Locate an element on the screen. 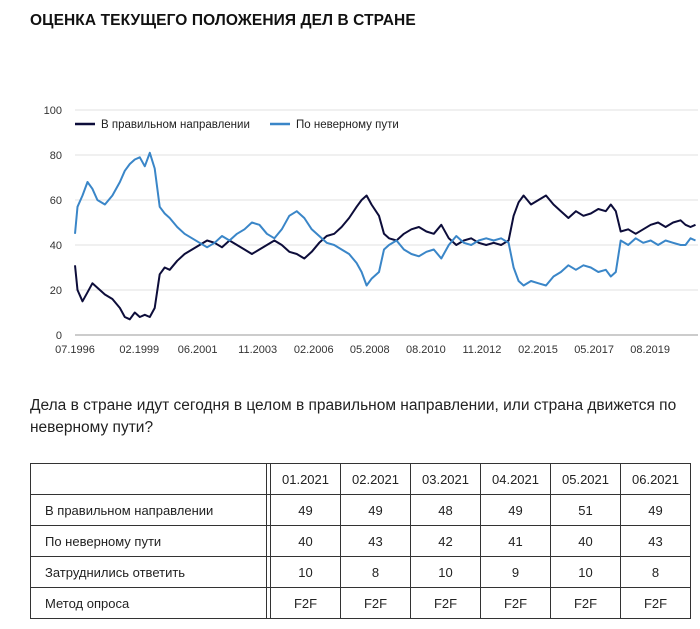 This screenshot has width=700, height=629. table-cell: 42 is located at coordinates (445, 541).